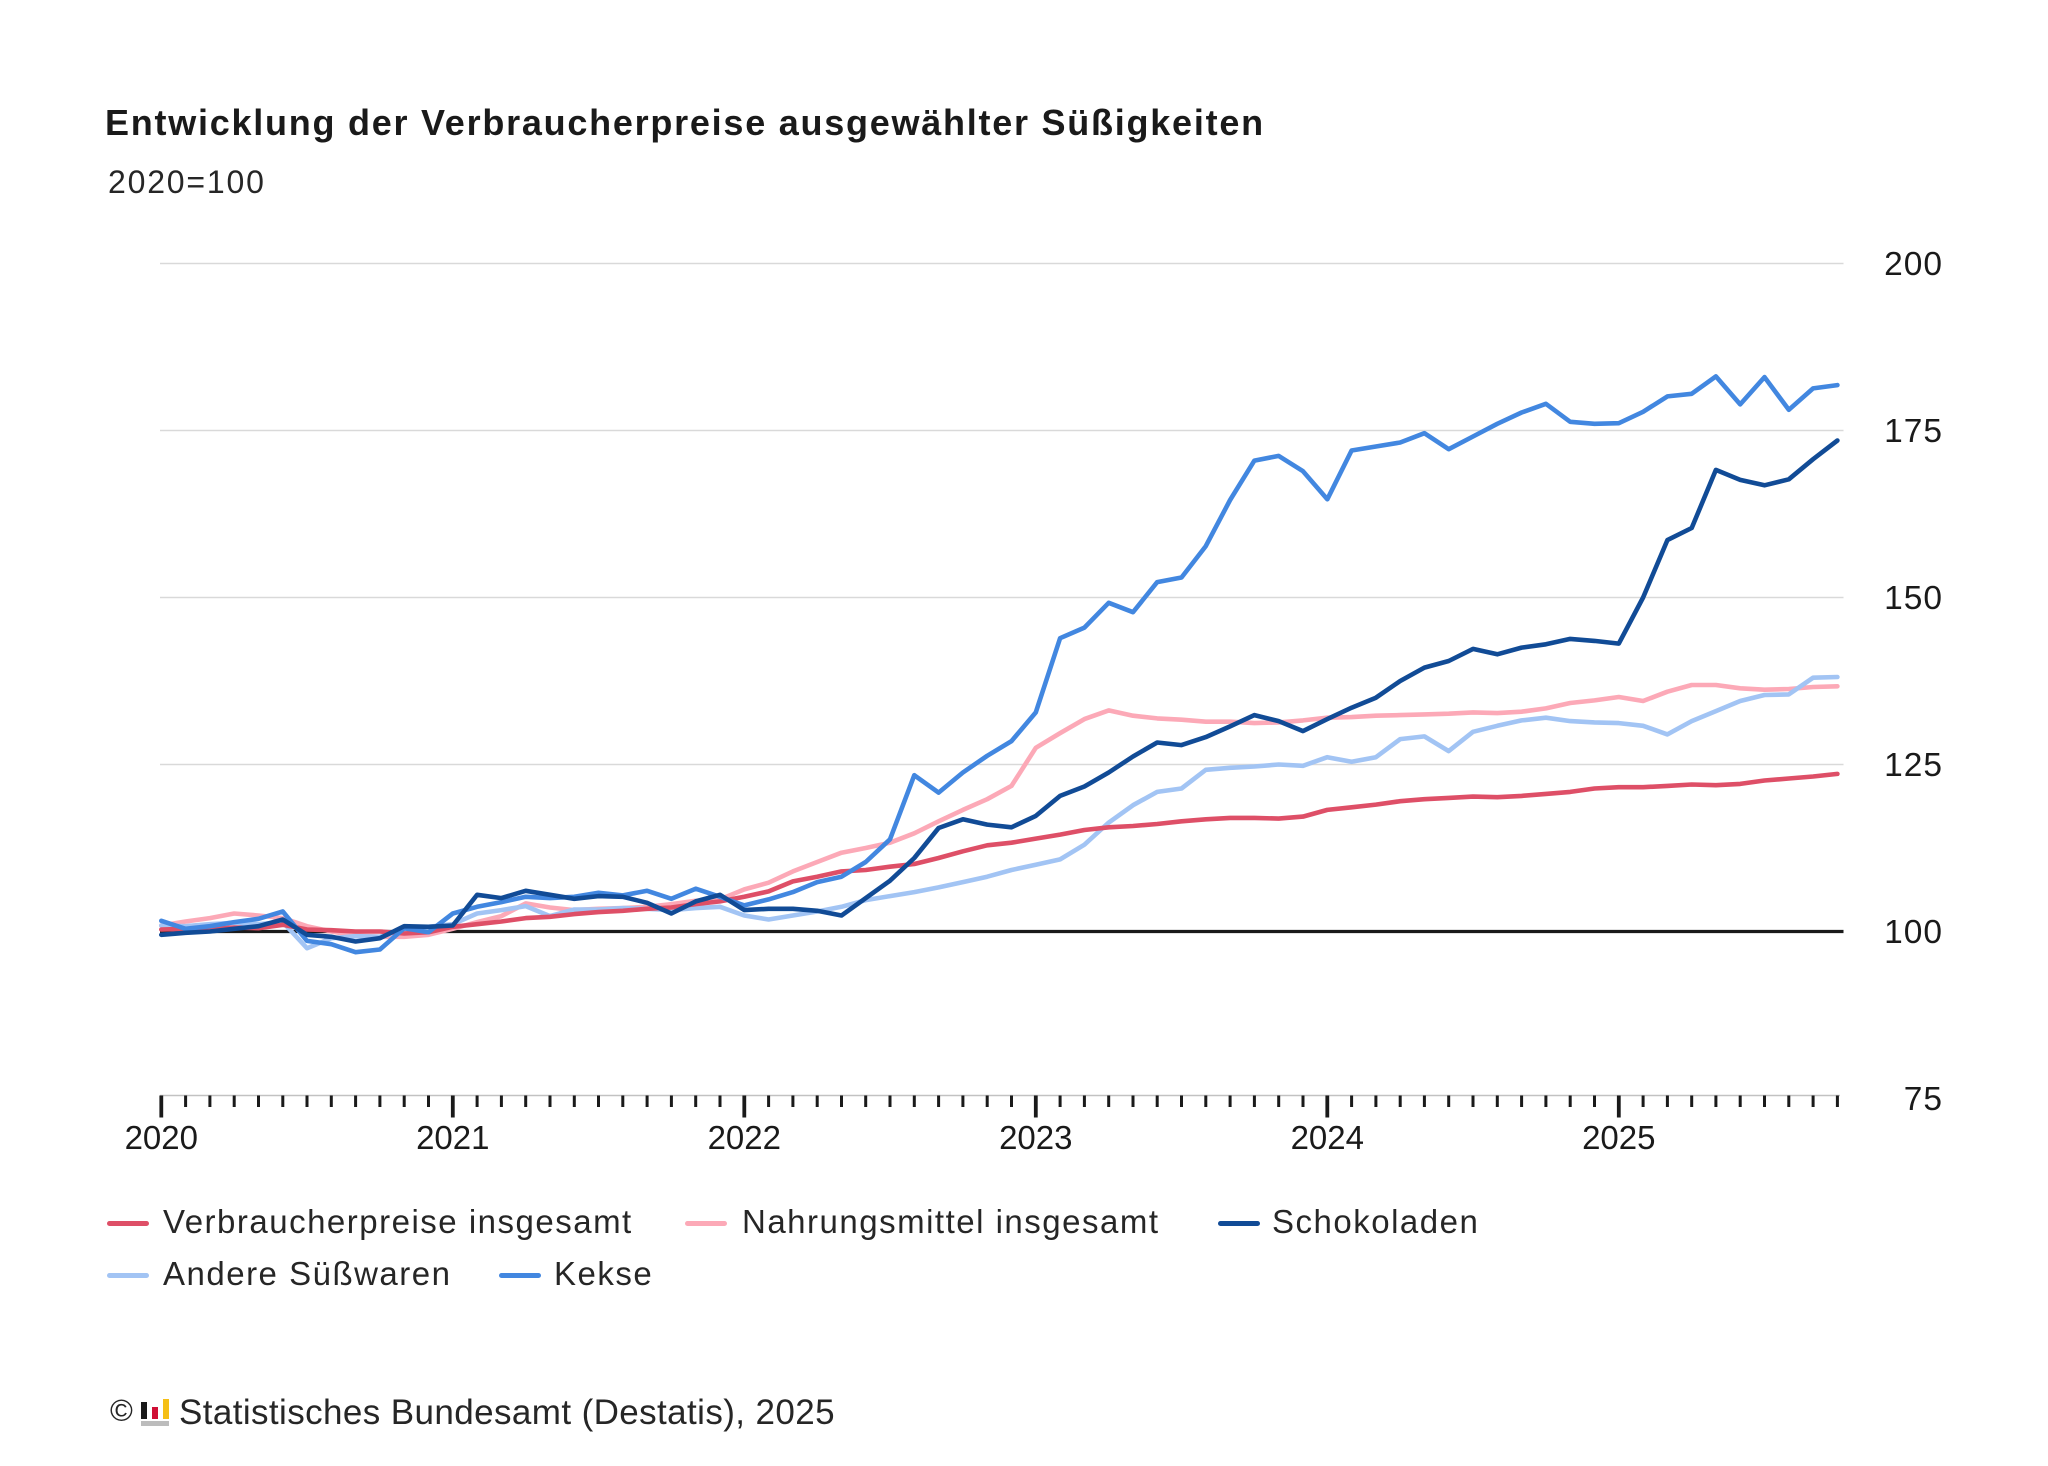 The height and width of the screenshot is (1466, 2048). I want to click on svg-text: 175, so click(1913, 431).